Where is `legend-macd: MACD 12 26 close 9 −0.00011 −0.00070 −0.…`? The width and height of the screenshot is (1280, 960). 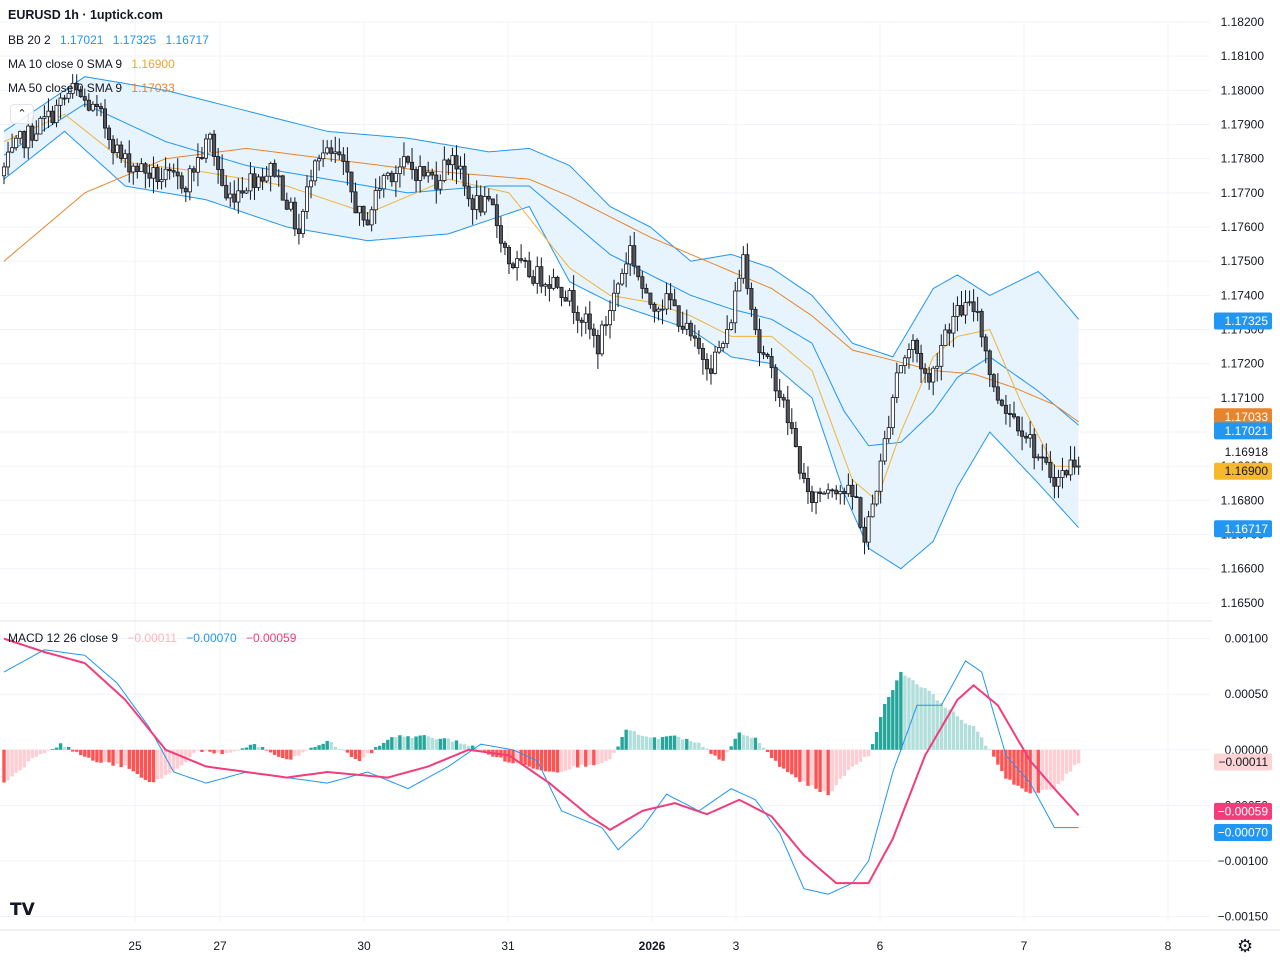
legend-macd: MACD 12 26 close 9 −0.00011 −0.00070 −0.… is located at coordinates (155, 638).